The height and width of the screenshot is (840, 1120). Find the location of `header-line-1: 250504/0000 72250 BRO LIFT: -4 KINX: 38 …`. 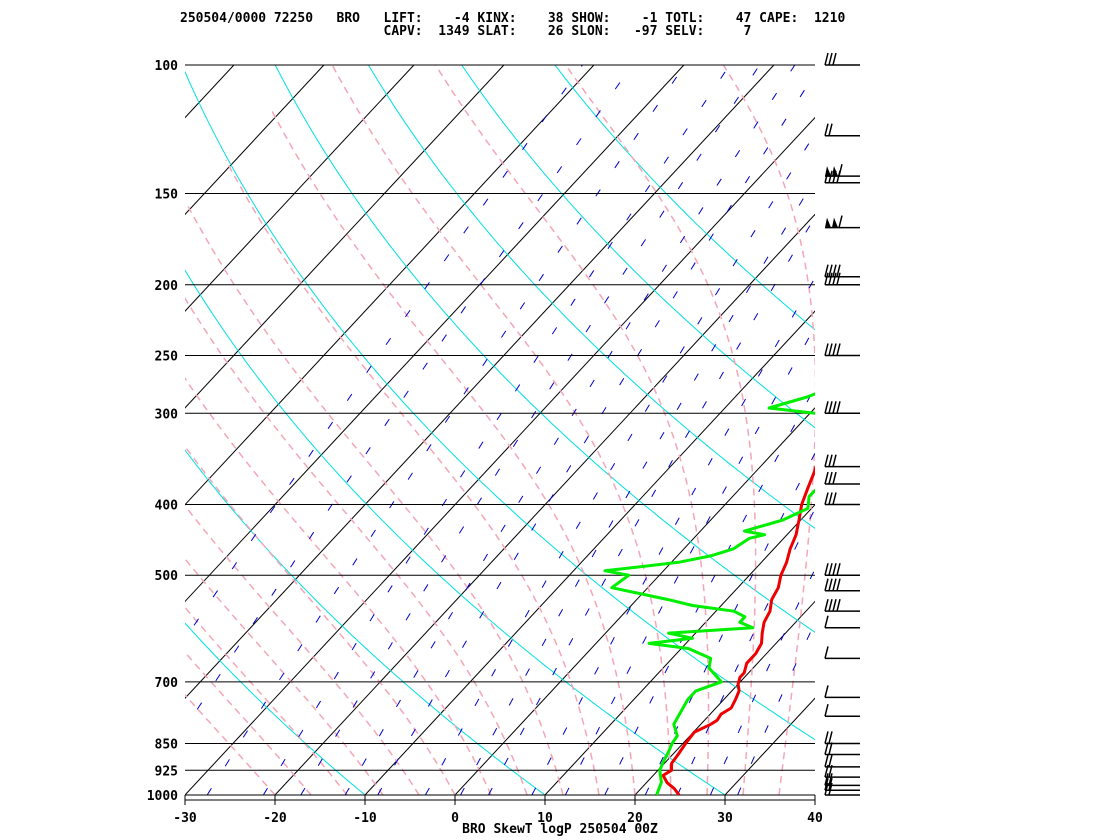

header-line-1: 250504/0000 72250 BRO LIFT: -4 KINX: 38 … is located at coordinates (512, 18).